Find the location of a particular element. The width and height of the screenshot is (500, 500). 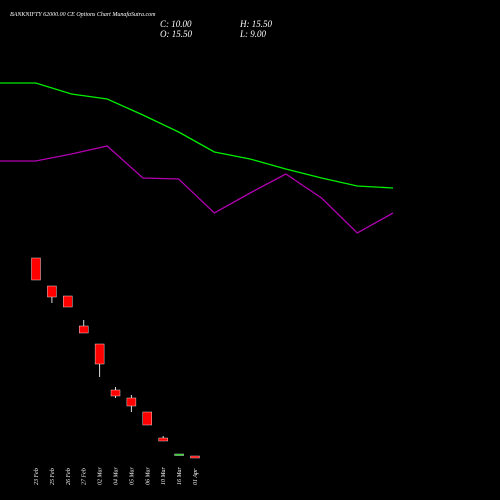

date-label: 05 Mar is located at coordinates (132, 476).